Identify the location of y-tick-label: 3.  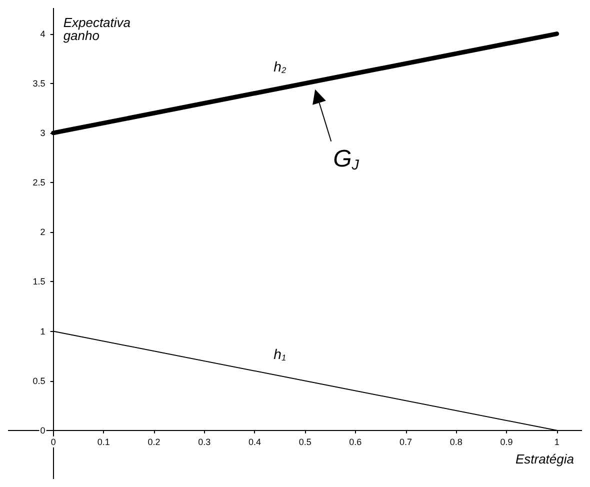
(43, 133).